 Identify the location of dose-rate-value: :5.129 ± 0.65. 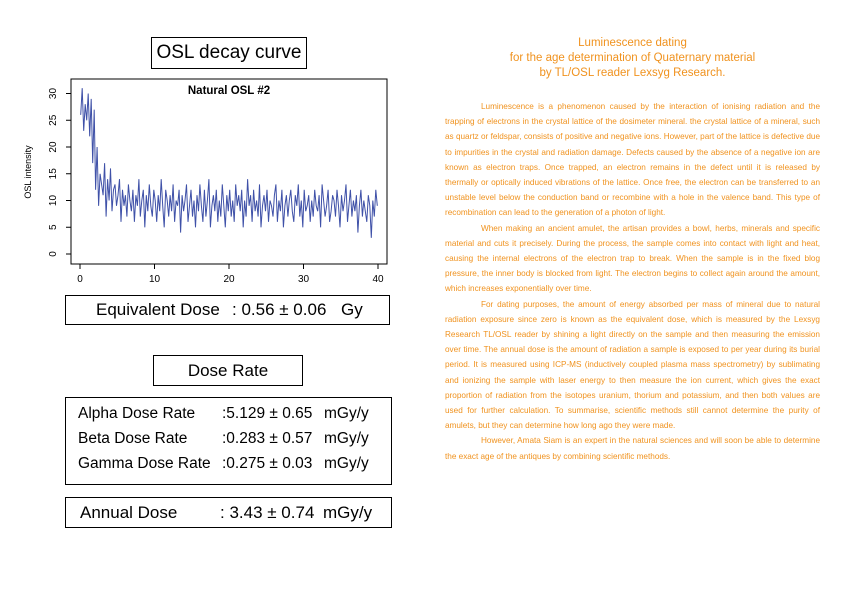
(267, 413).